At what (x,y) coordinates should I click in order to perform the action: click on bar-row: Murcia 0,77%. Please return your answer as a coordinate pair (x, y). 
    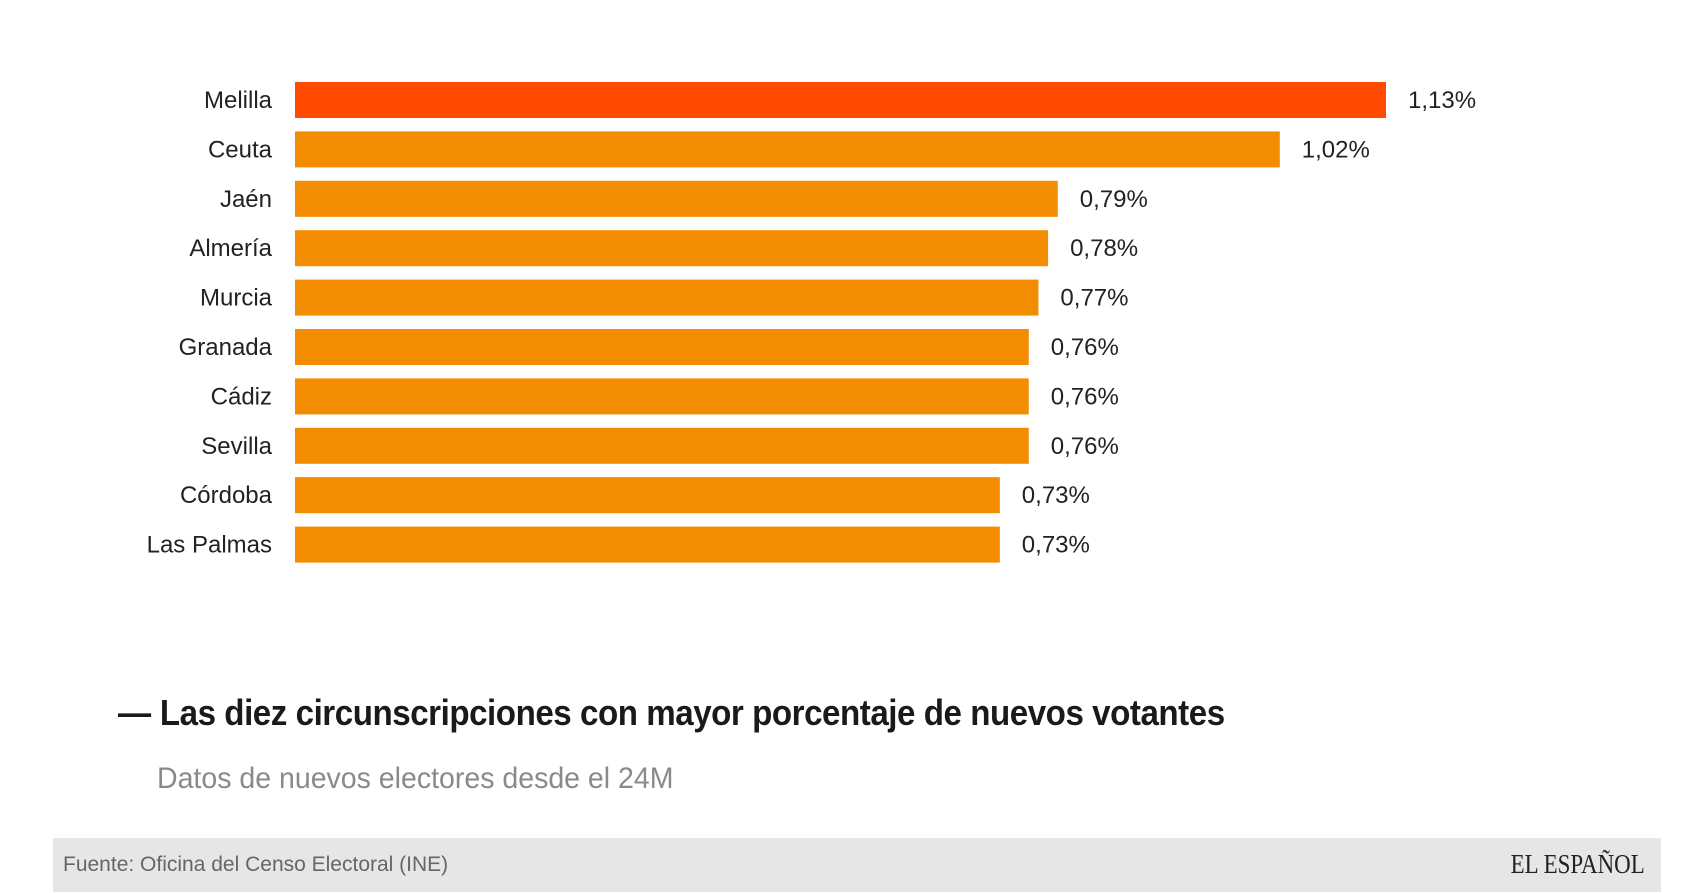
    Looking at the image, I should click on (664, 297).